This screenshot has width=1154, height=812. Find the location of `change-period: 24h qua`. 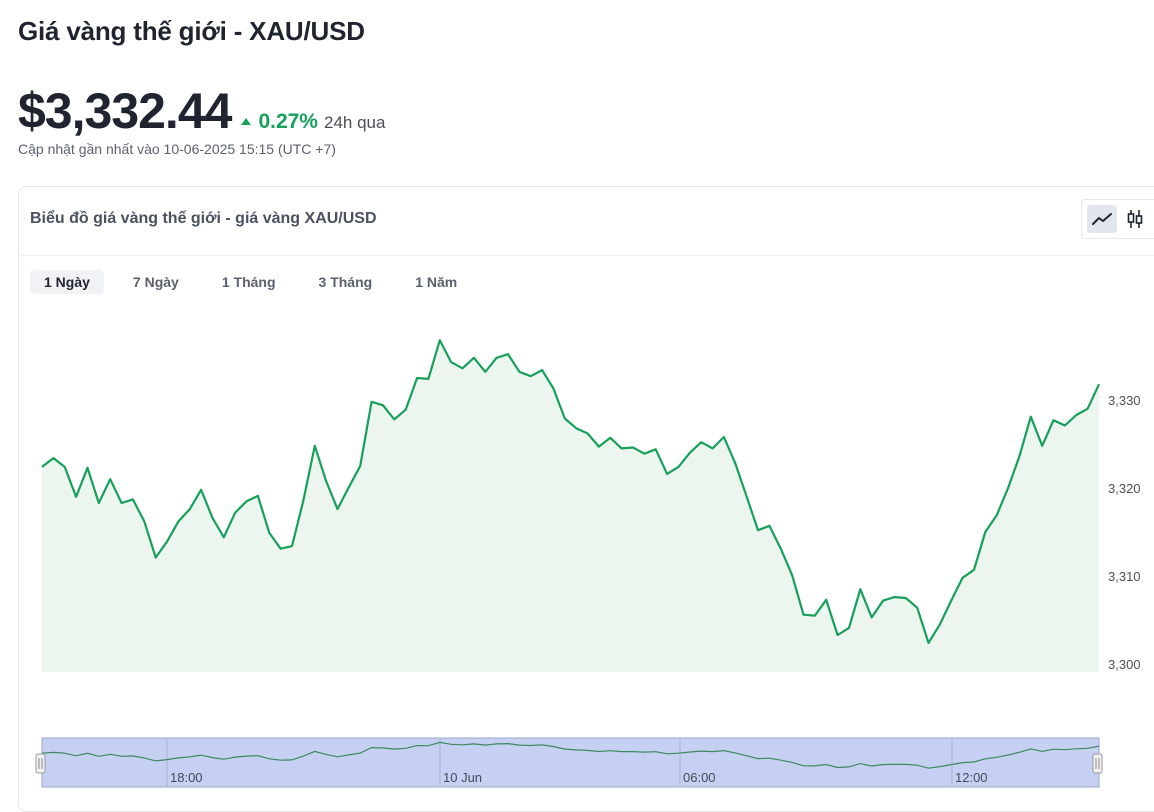

change-period: 24h qua is located at coordinates (354, 122).